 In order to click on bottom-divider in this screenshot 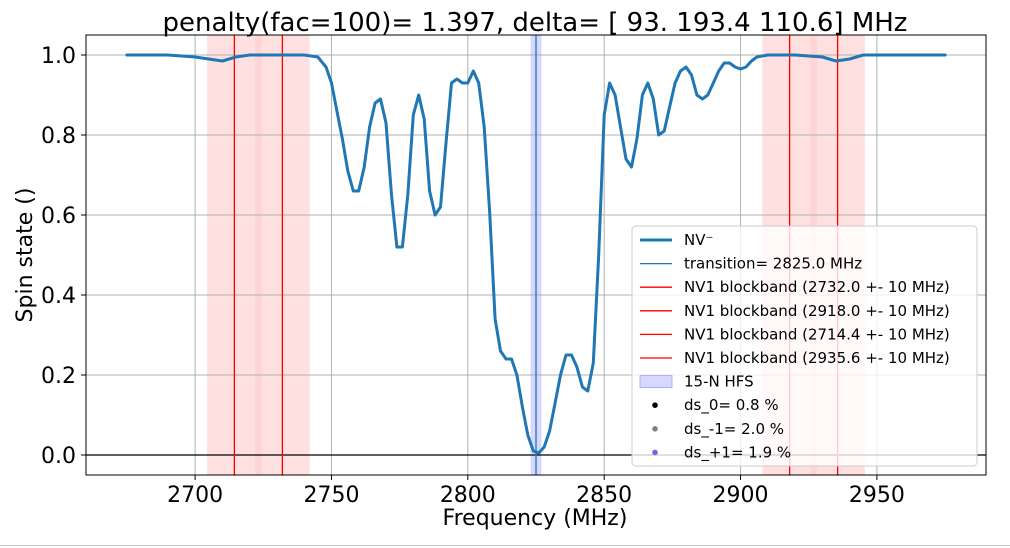, I will do `click(505, 545)`.